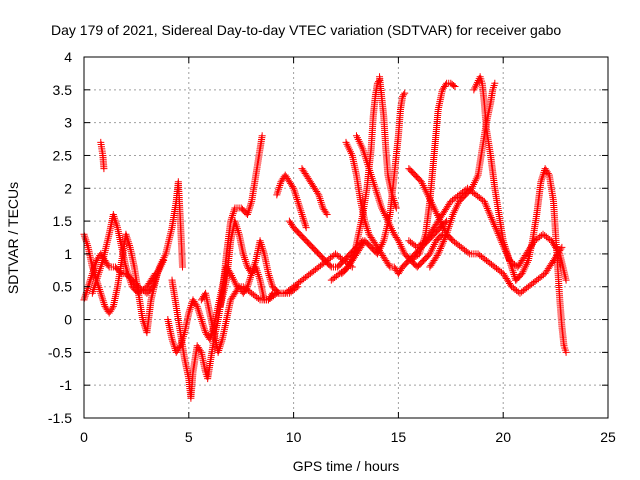  What do you see at coordinates (63, 90) in the screenshot?
I see `y-tick-label: 3.5` at bounding box center [63, 90].